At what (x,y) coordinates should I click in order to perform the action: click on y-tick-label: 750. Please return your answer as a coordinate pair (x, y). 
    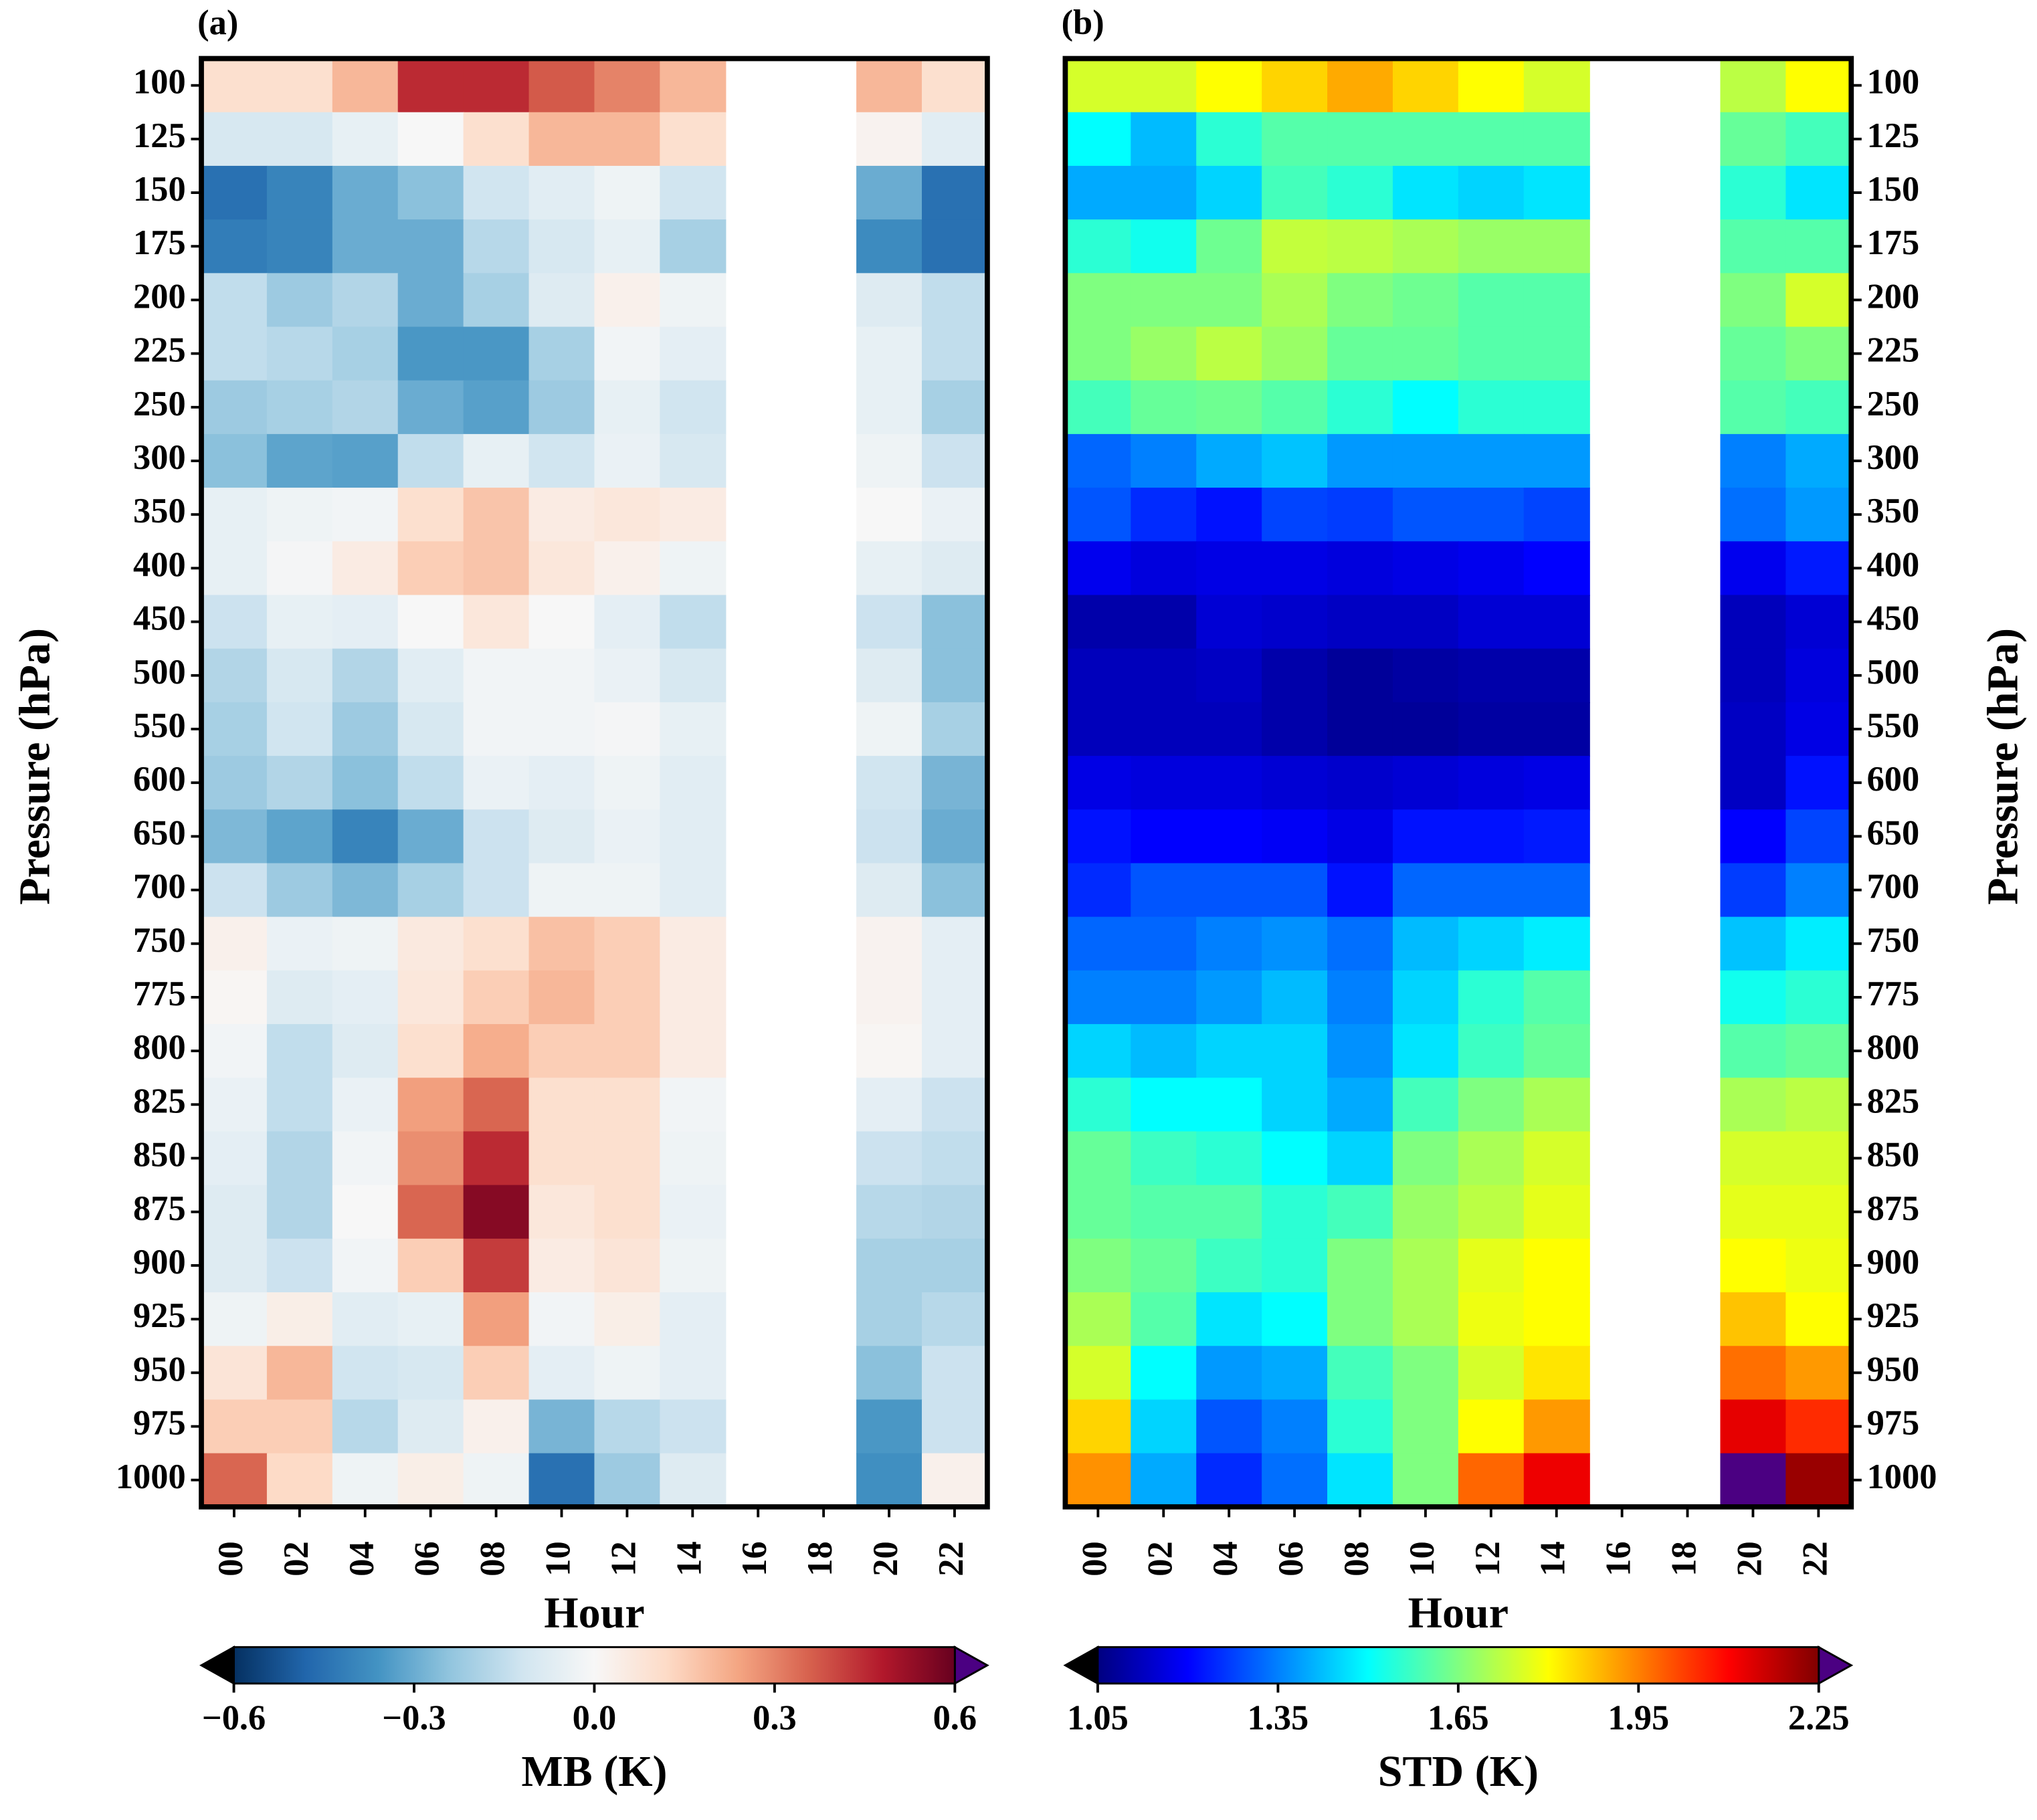
    Looking at the image, I should click on (1893, 940).